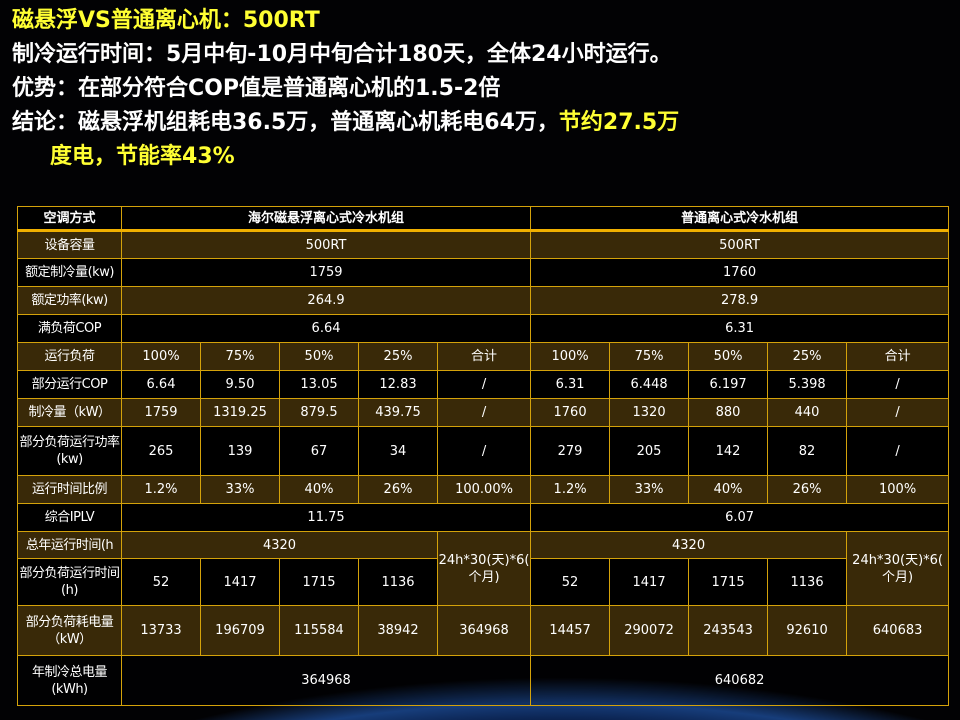 Image resolution: width=960 pixels, height=720 pixels. Describe the element at coordinates (69, 582) in the screenshot. I see `row-label: 部分负荷运行时间(h)` at that location.